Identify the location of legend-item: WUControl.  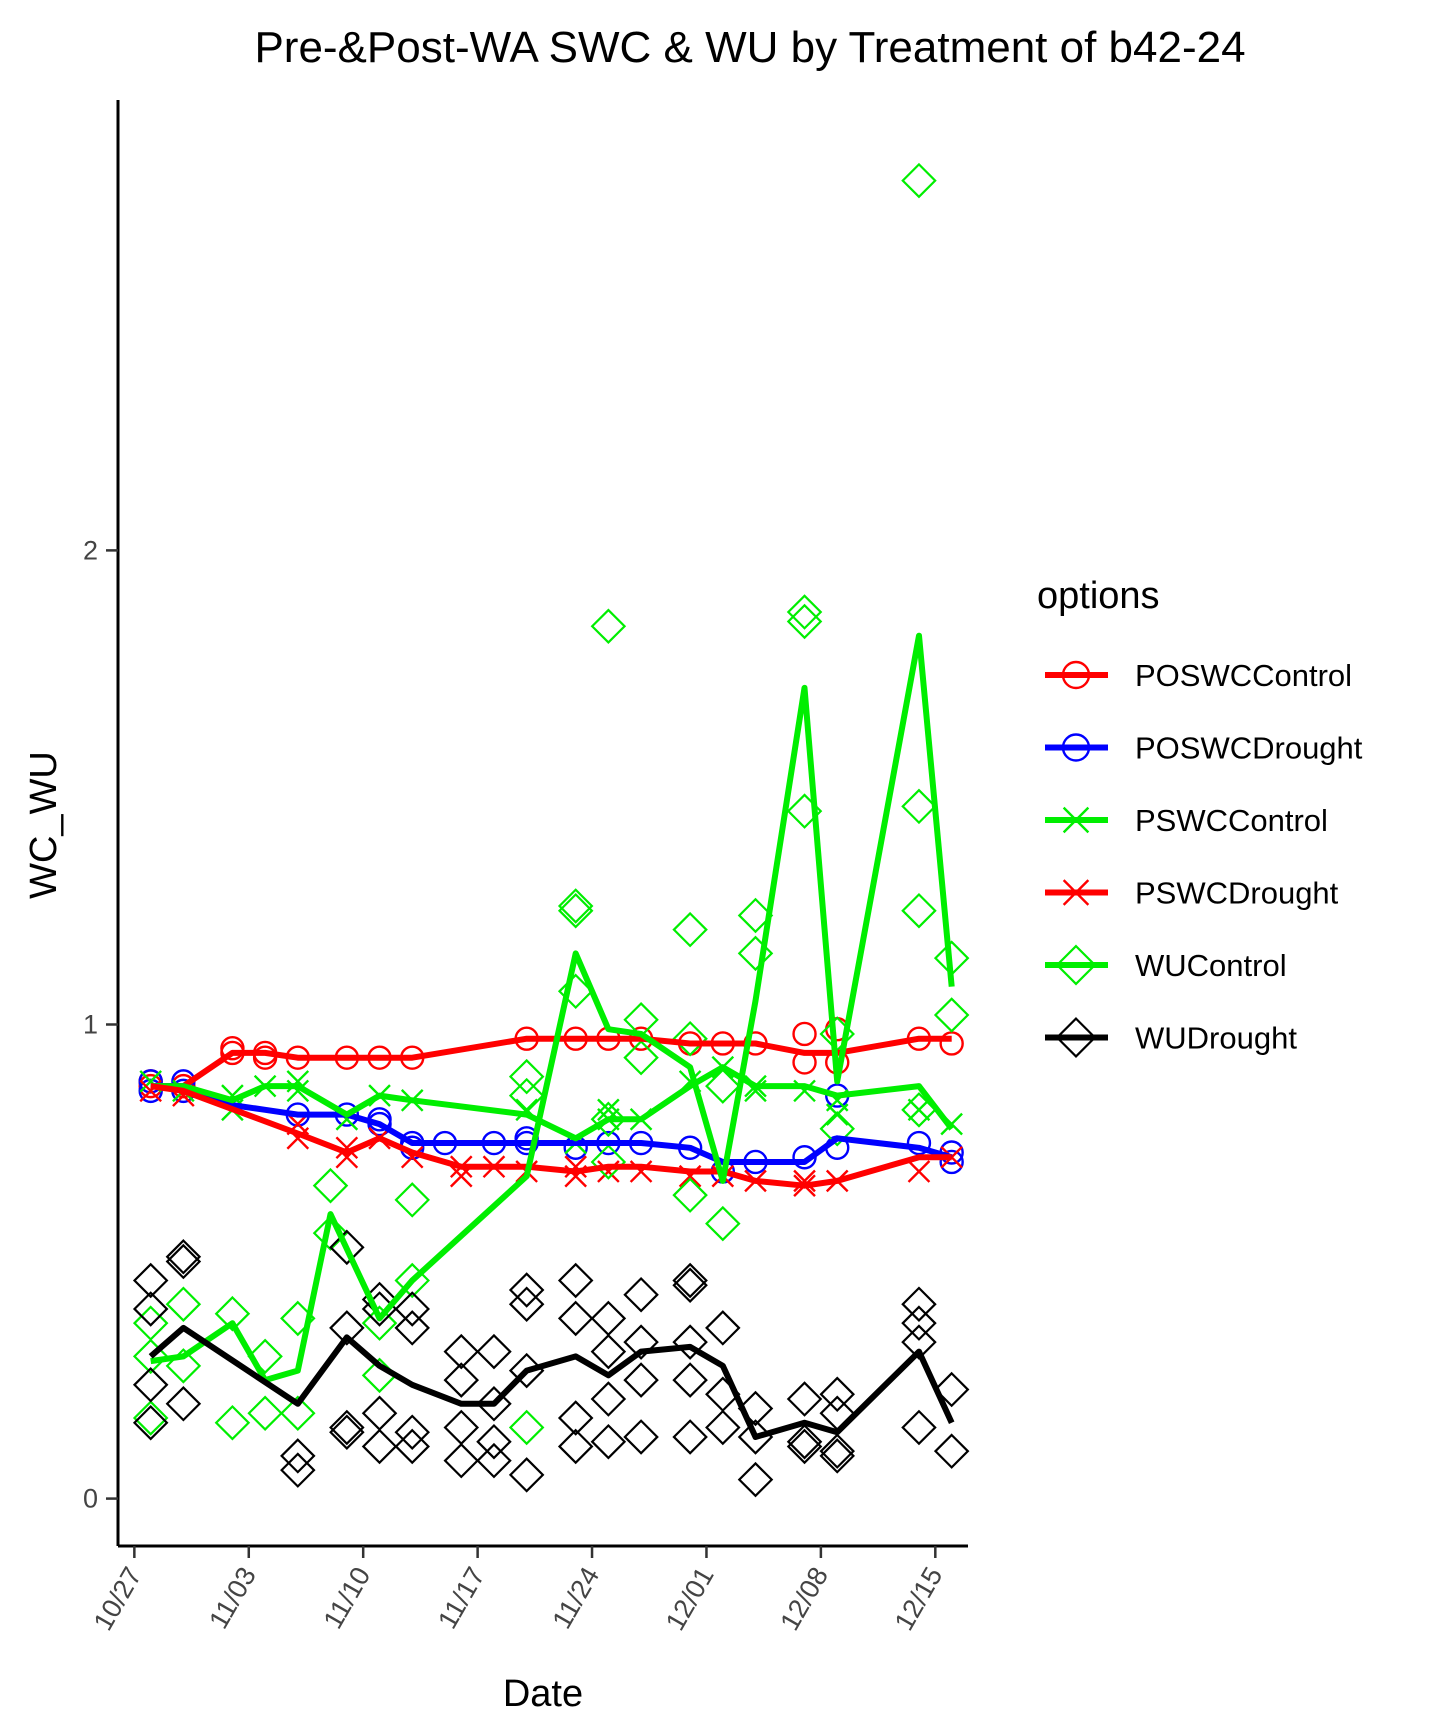
(1166, 965).